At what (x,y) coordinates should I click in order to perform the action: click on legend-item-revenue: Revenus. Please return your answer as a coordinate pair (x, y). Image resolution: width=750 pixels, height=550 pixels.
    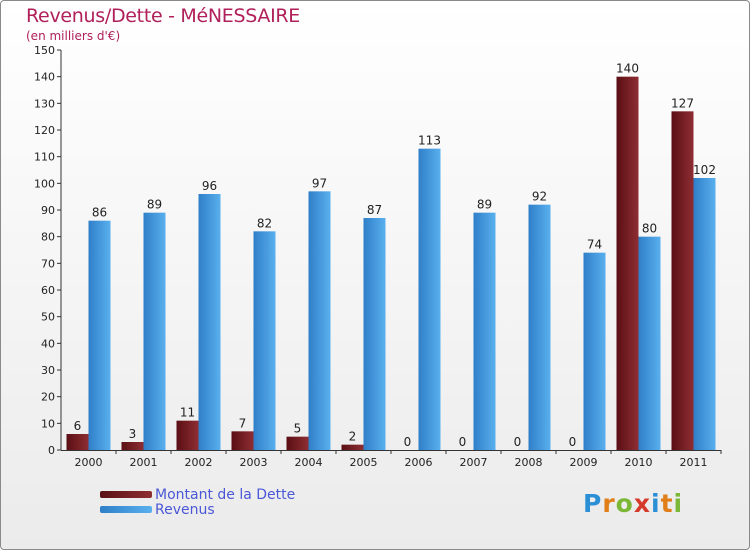
    Looking at the image, I should click on (197, 509).